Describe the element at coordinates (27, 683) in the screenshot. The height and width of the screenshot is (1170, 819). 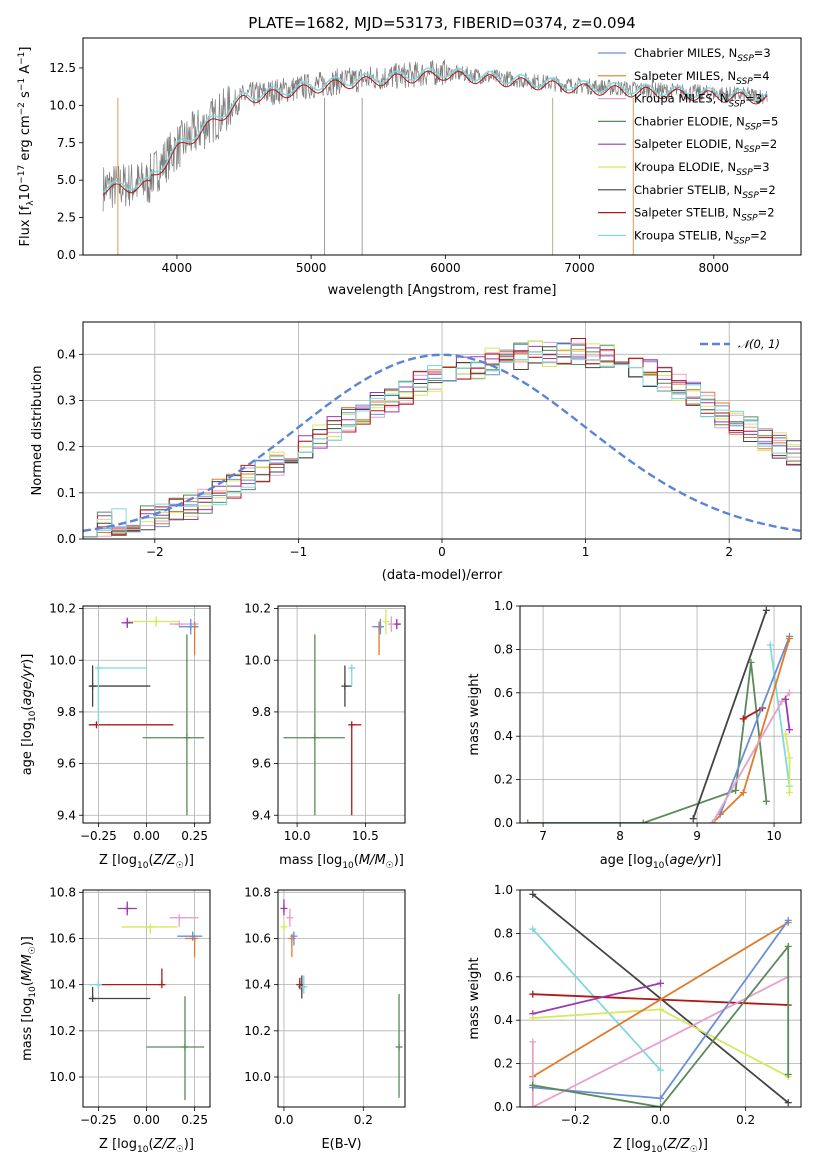
I see `label-part: age/yr` at that location.